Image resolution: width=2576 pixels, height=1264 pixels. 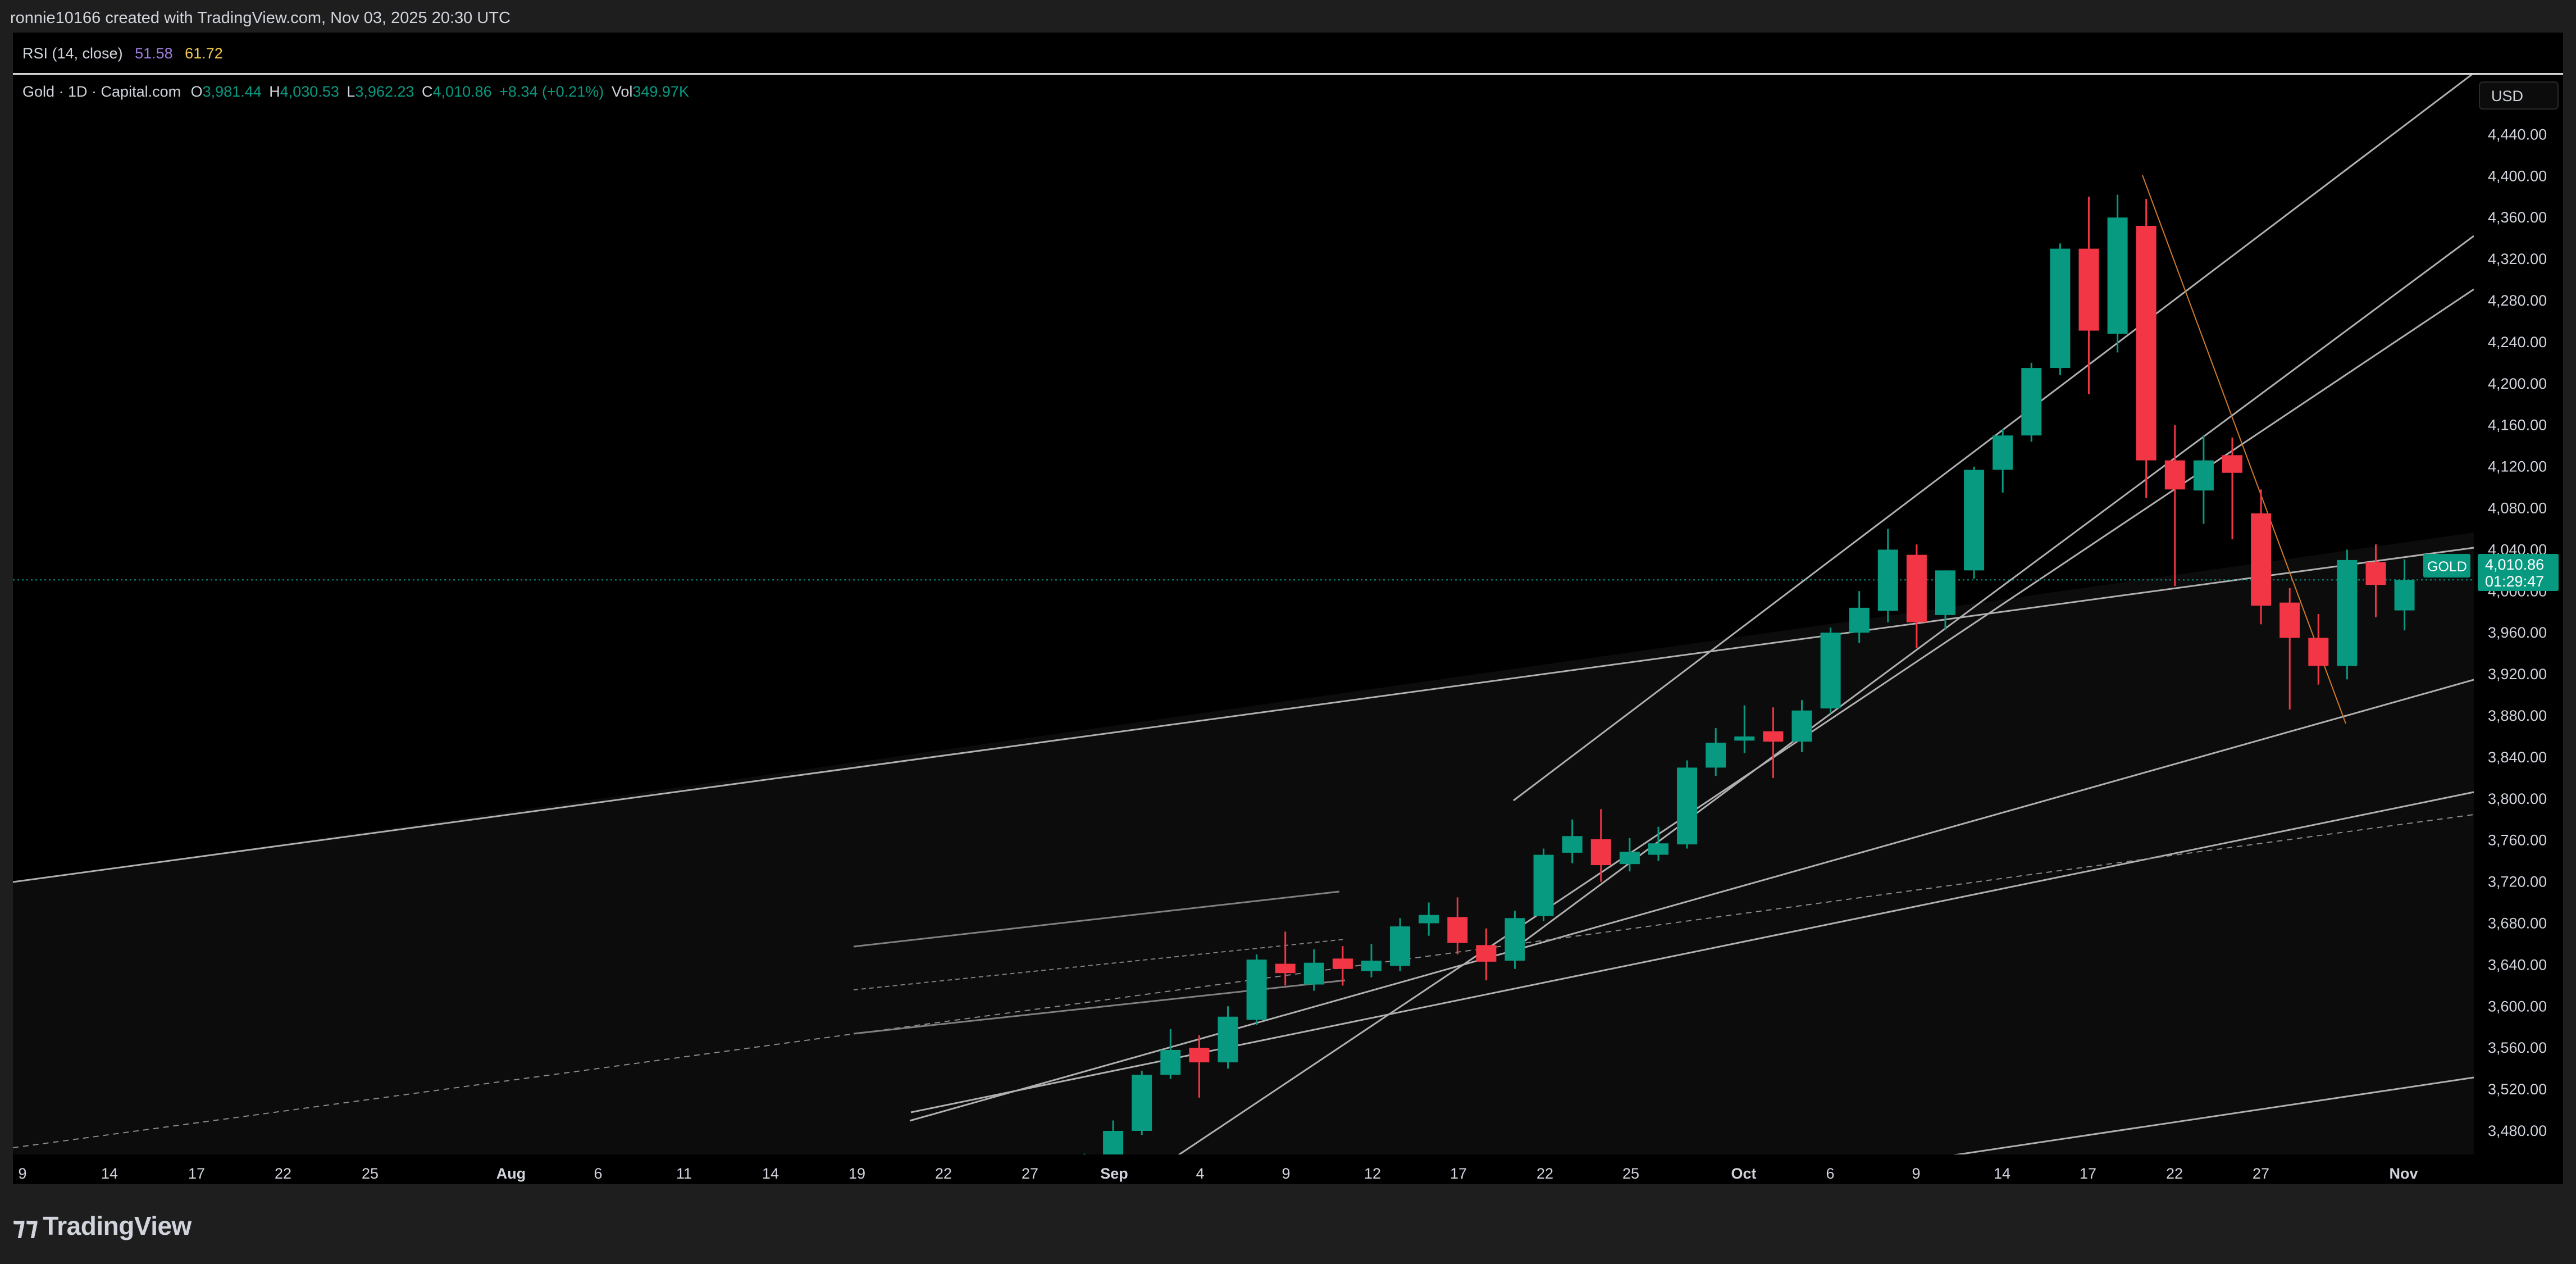 What do you see at coordinates (2518, 798) in the screenshot?
I see `y-tick-label: 3,800.00` at bounding box center [2518, 798].